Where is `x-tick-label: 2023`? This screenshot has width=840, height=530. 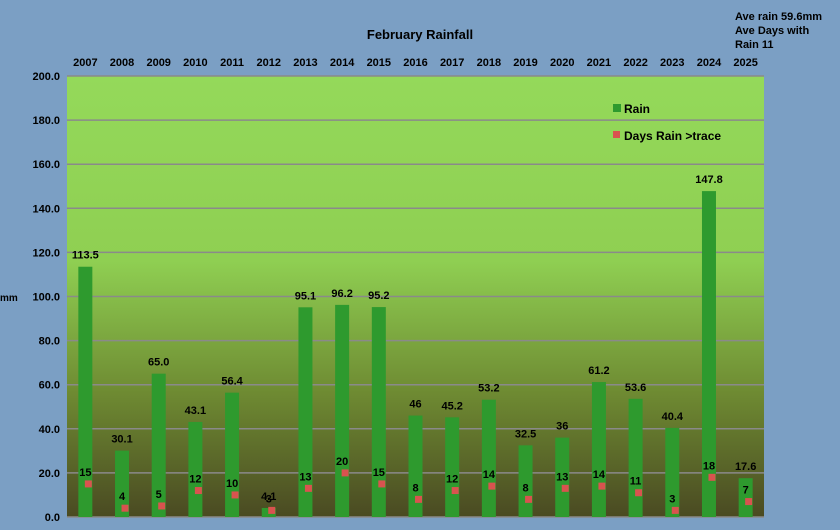 x-tick-label: 2023 is located at coordinates (672, 63).